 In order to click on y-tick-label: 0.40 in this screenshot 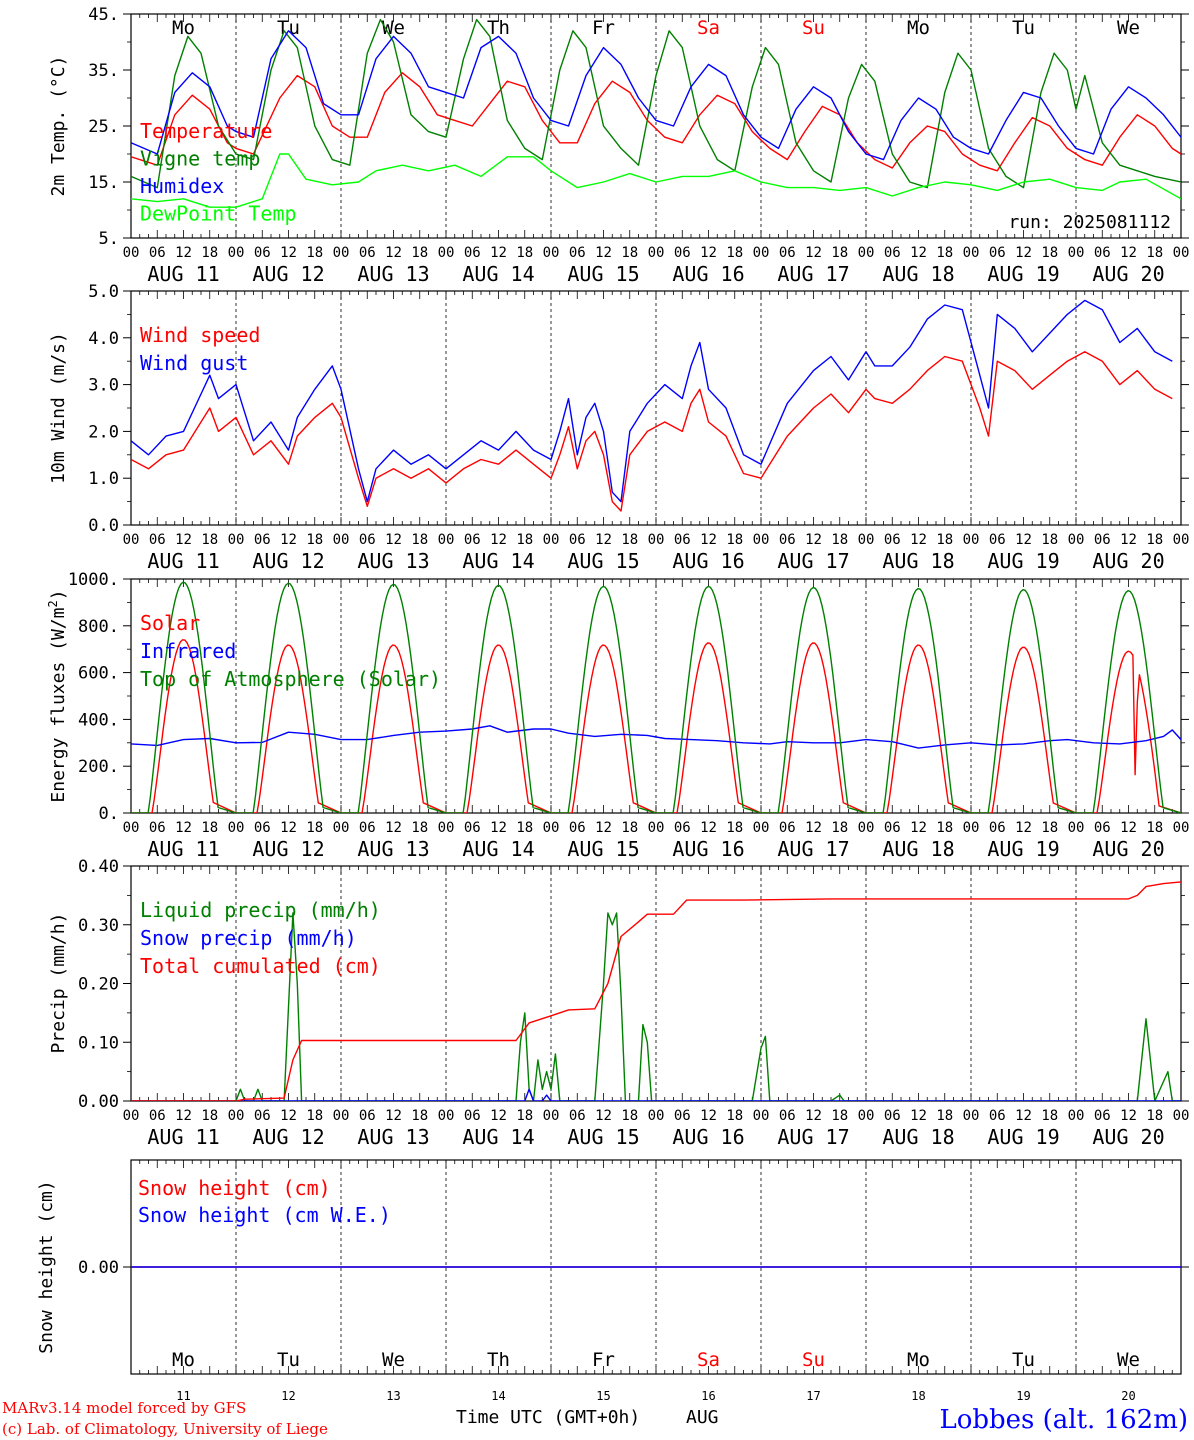, I will do `click(98, 867)`.